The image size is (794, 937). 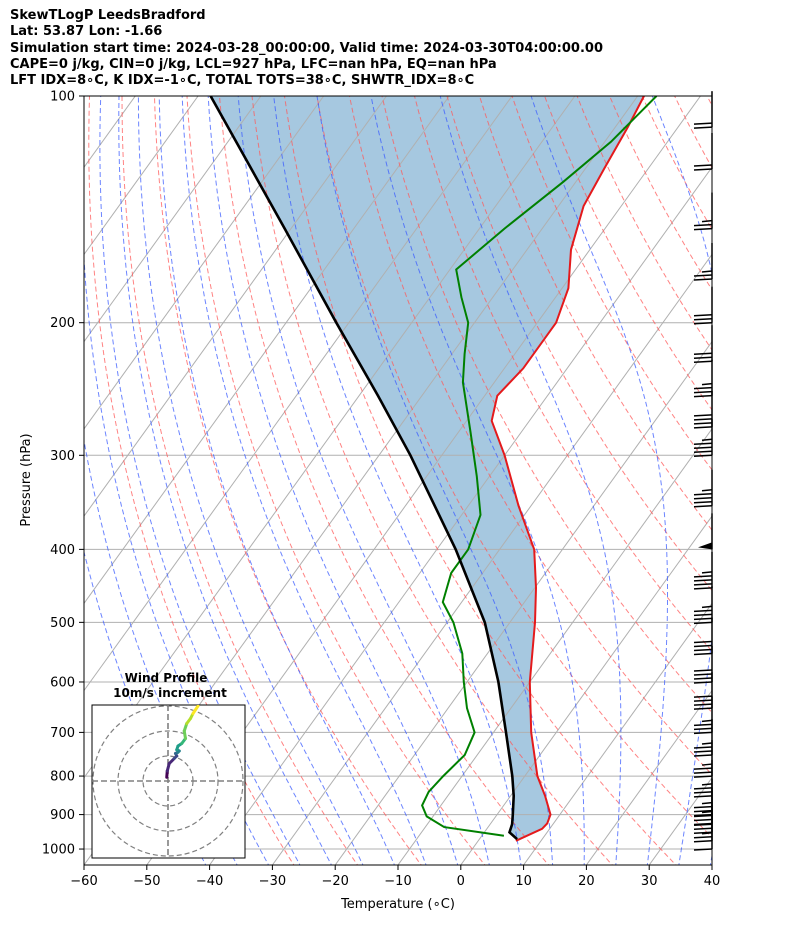 What do you see at coordinates (166, 678) in the screenshot?
I see `hodograph-title: Wind Profile` at bounding box center [166, 678].